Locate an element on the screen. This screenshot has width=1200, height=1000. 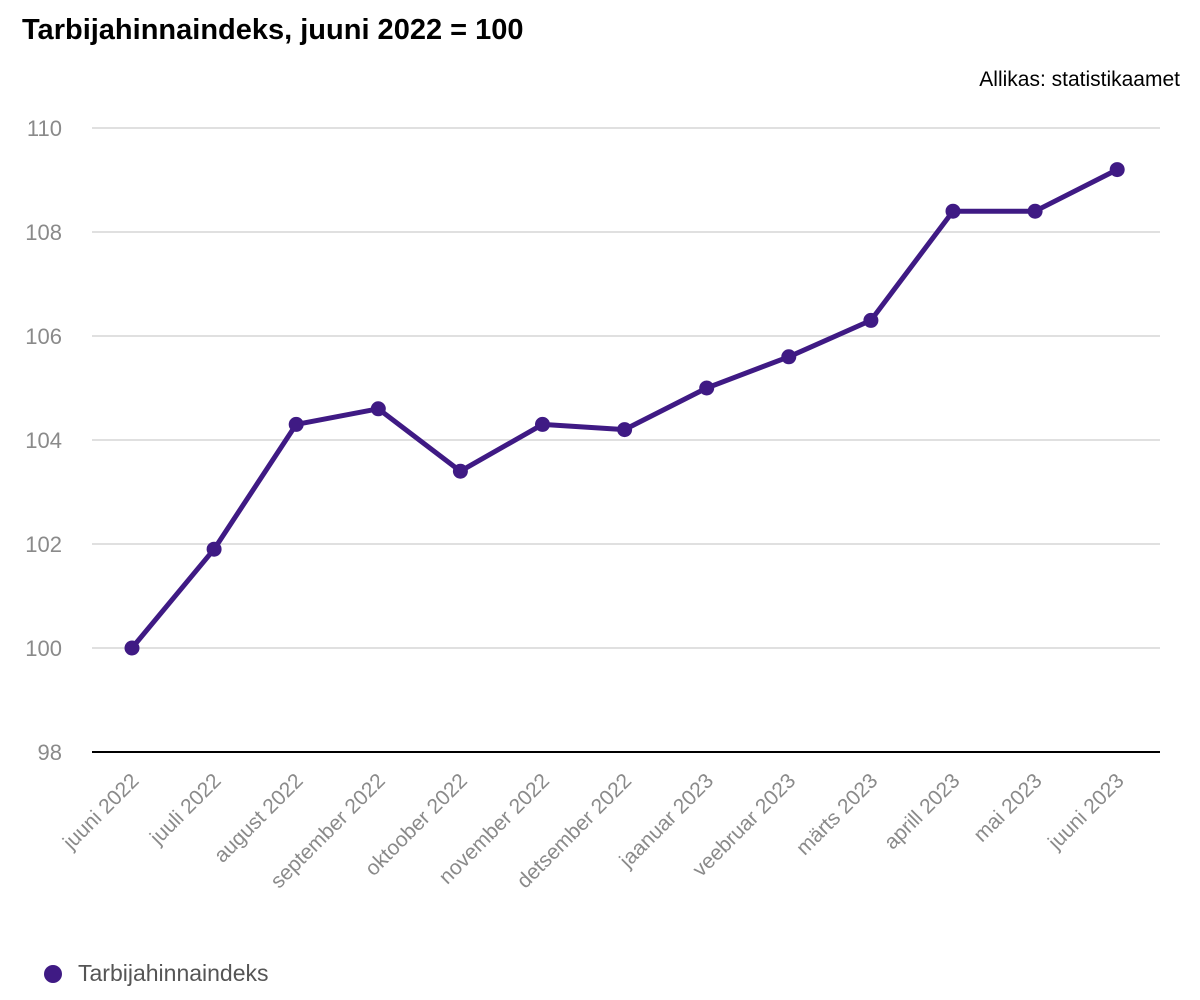
chart-title: Tarbijahinnaindeks, juuni 2022 = 100 is located at coordinates (273, 30).